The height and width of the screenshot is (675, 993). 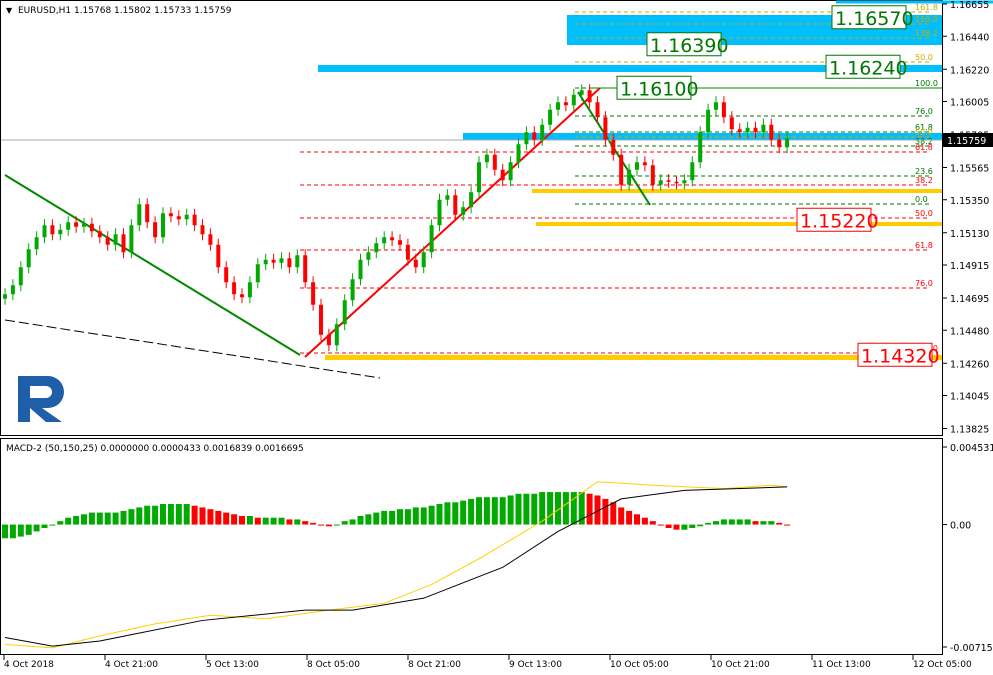 What do you see at coordinates (434, 665) in the screenshot?
I see `x-tick-label: 8 Oct 21:00` at bounding box center [434, 665].